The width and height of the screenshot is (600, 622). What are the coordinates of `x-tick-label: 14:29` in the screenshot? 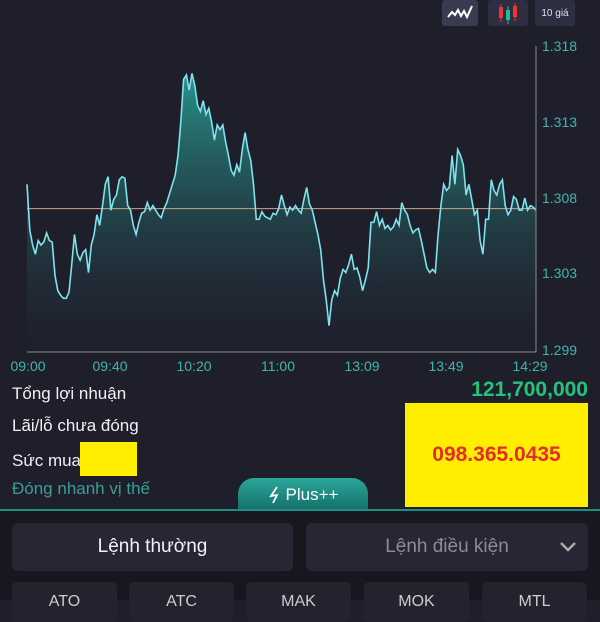 It's located at (530, 366).